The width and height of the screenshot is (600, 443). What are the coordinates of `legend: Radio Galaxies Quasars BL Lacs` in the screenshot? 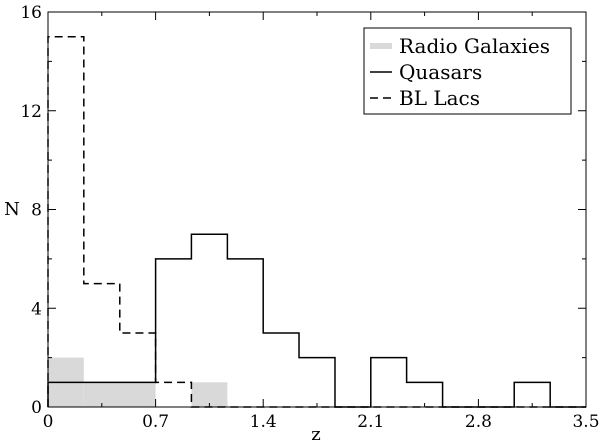 It's located at (467, 71).